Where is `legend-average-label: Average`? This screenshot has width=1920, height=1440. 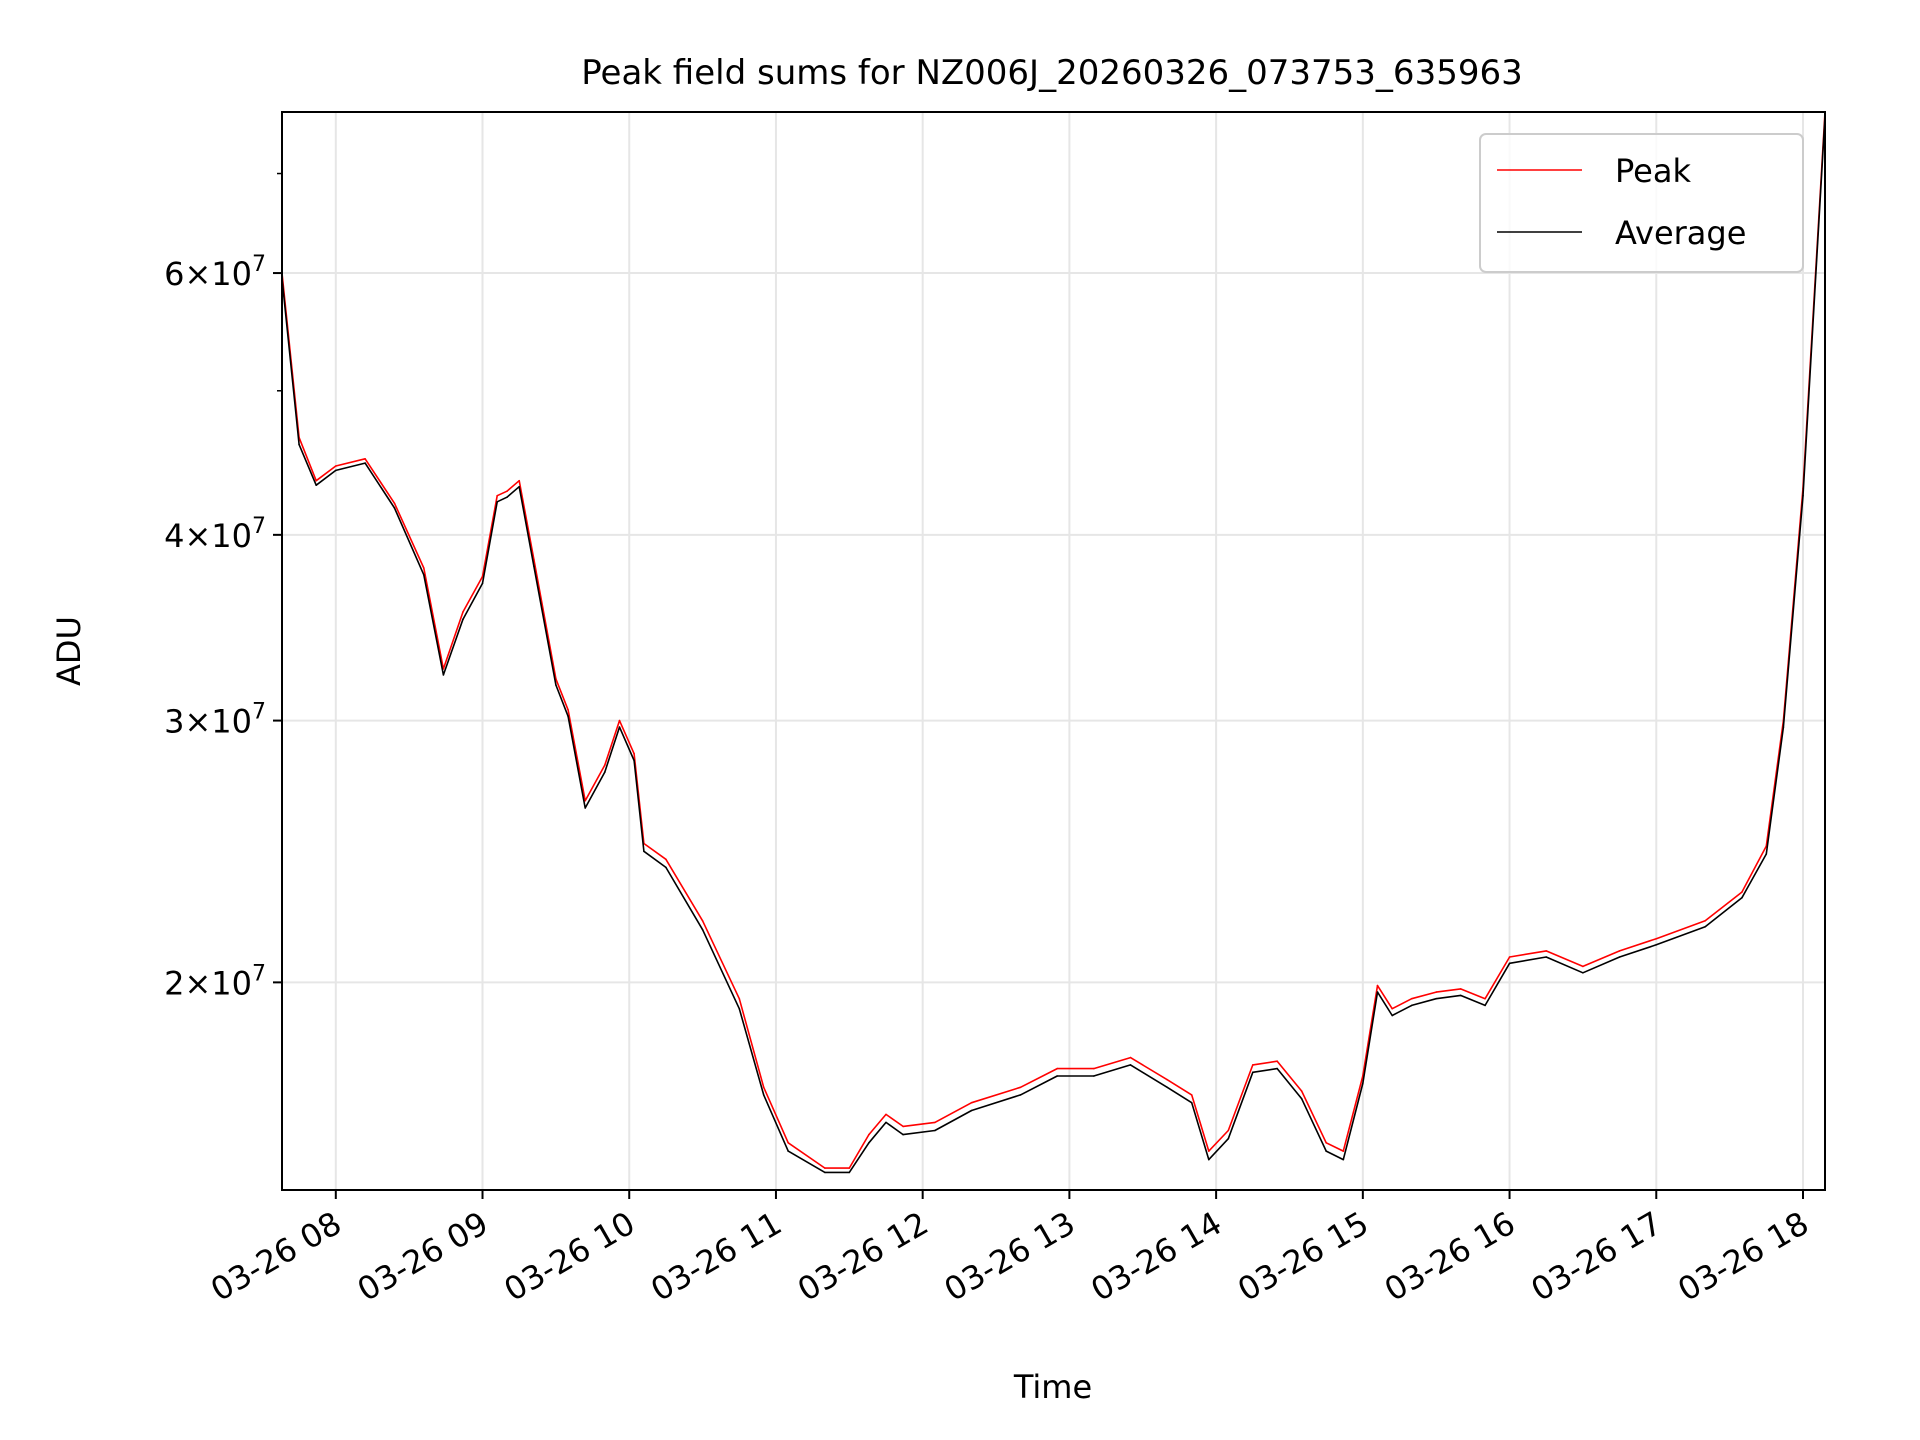 legend-average-label: Average is located at coordinates (1680, 233).